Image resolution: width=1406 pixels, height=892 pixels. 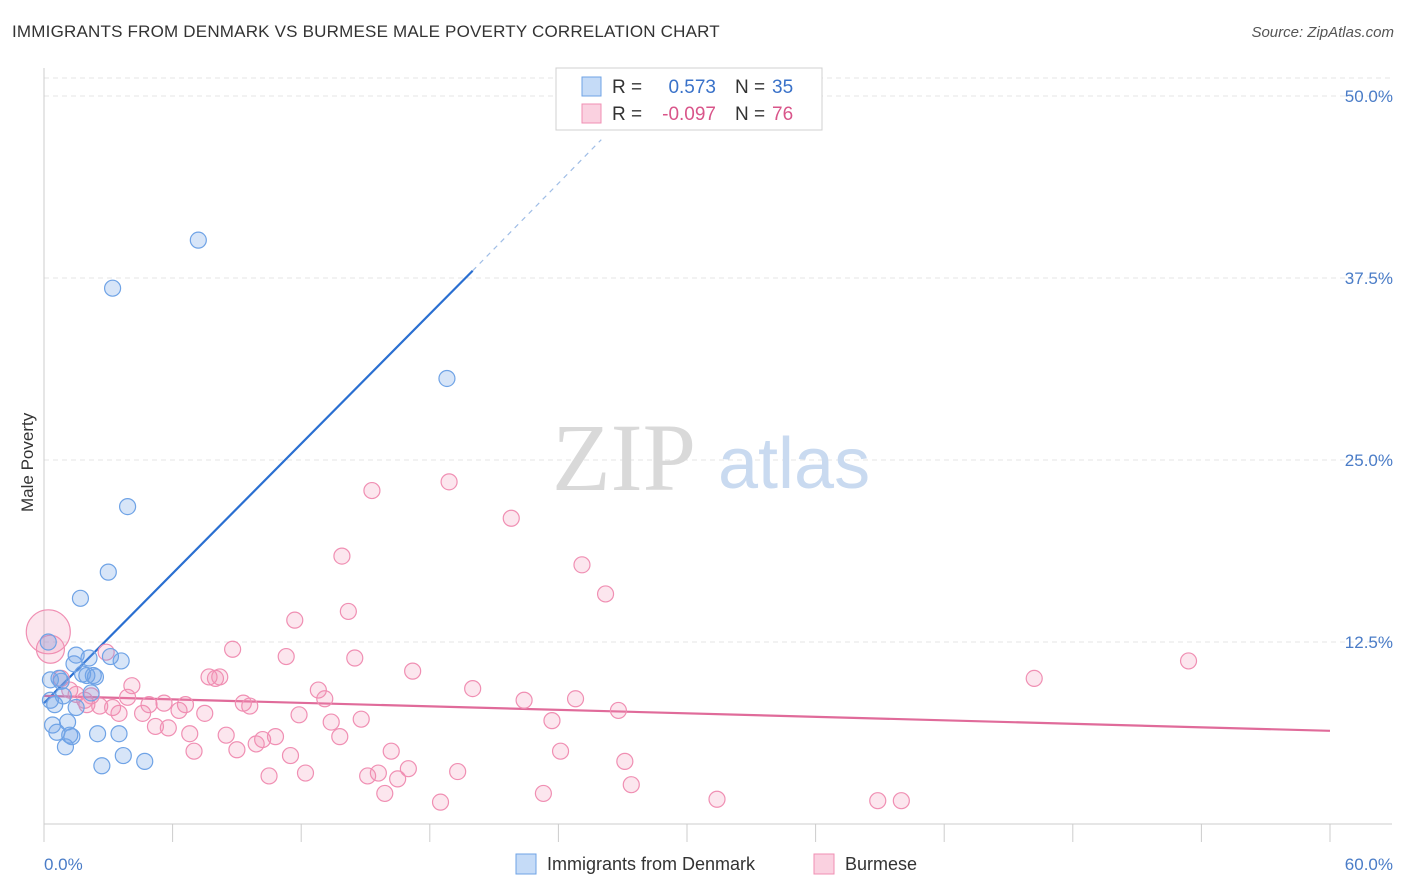 I want to click on x-tick-labels: 0.0% 60.0%, so click(x=718, y=864).